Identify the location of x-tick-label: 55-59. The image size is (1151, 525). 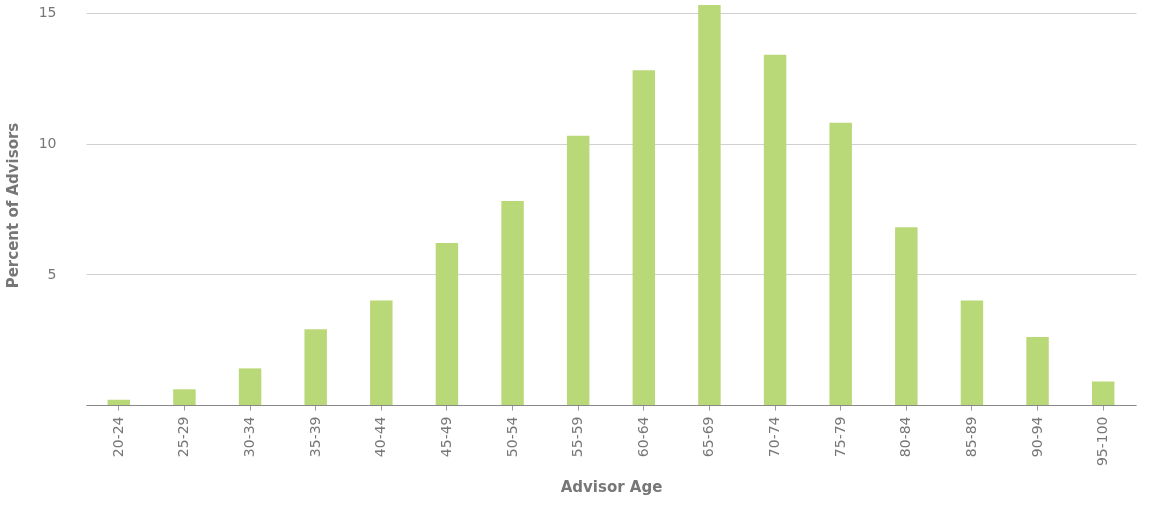
(577, 437).